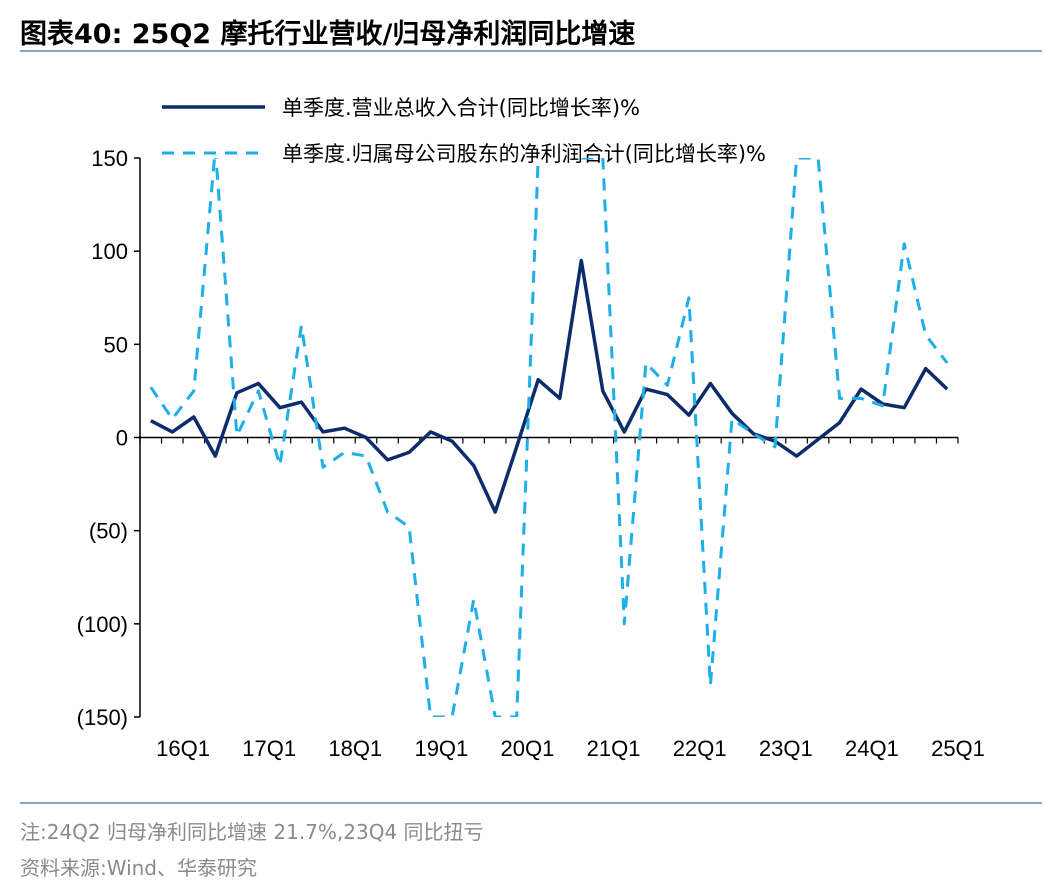 This screenshot has width=1048, height=892. I want to click on chart-source: 资料来源:Wind、华泰研究, so click(139, 868).